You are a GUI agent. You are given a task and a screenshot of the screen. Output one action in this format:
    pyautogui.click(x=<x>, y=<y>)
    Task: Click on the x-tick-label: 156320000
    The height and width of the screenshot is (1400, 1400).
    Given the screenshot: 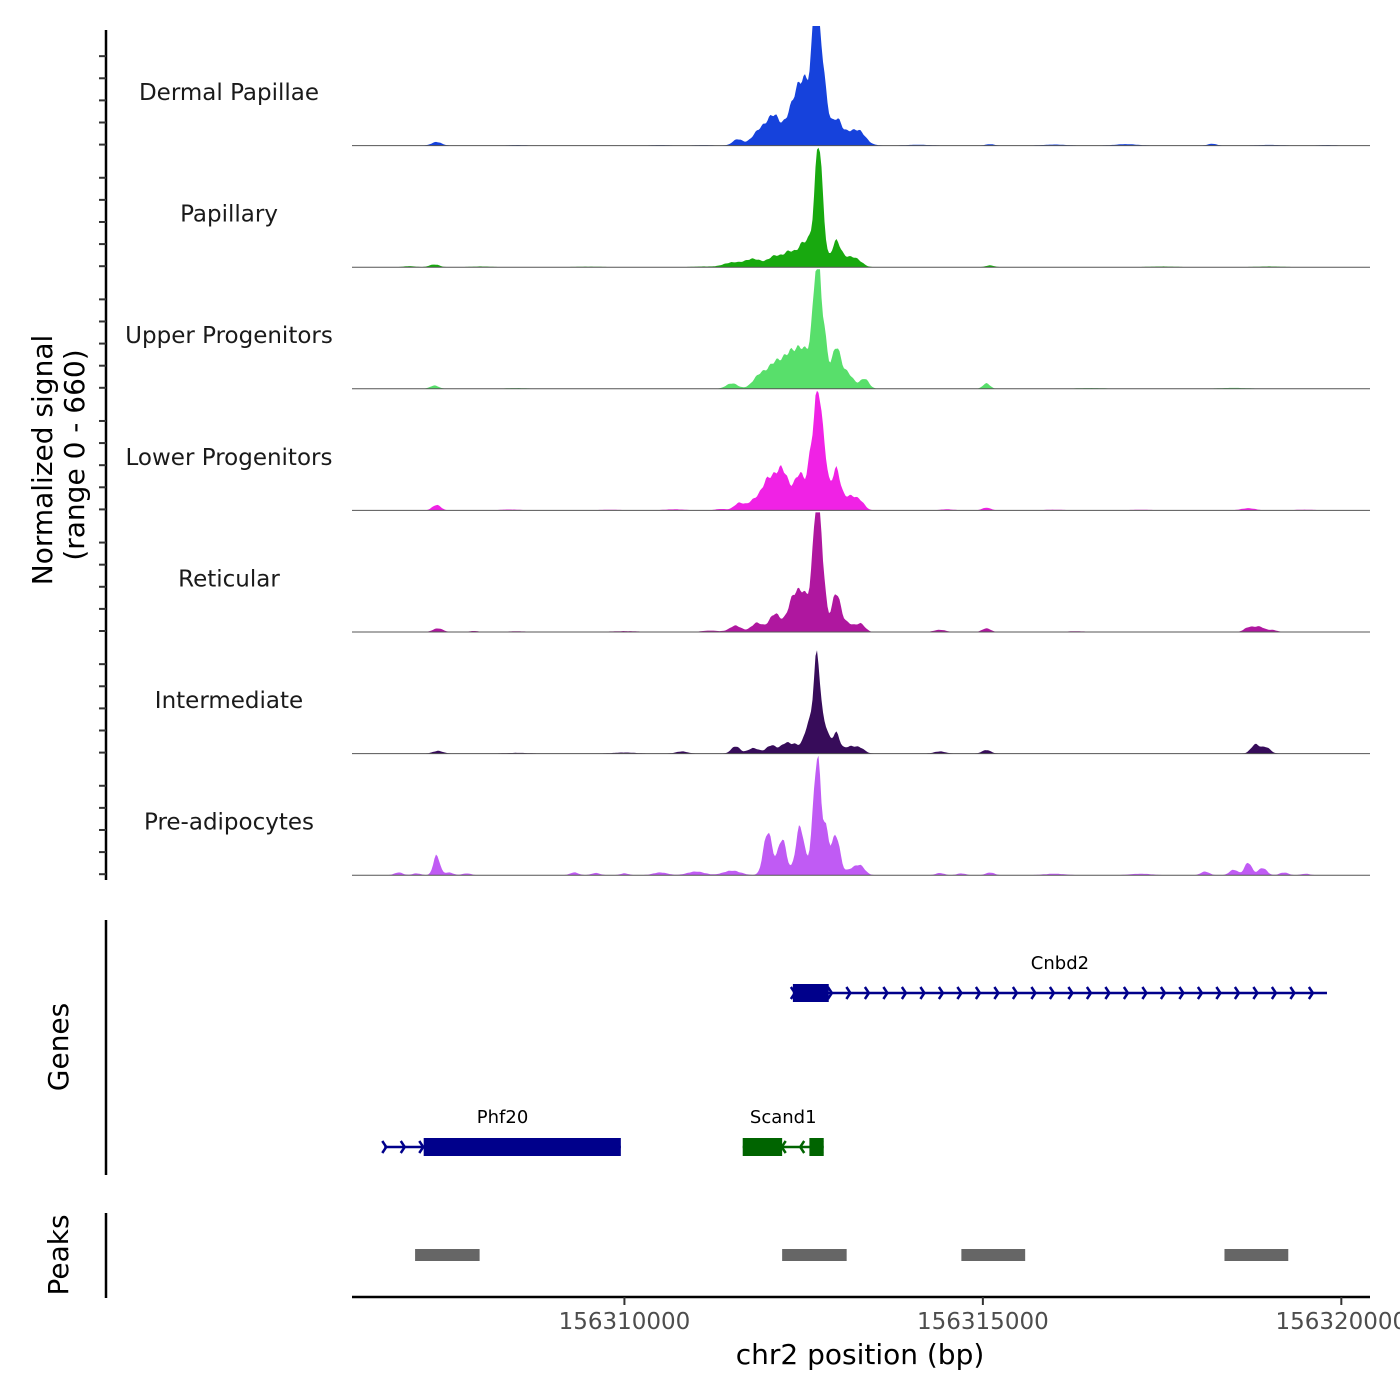 What is the action you would take?
    pyautogui.click(x=1337, y=1322)
    